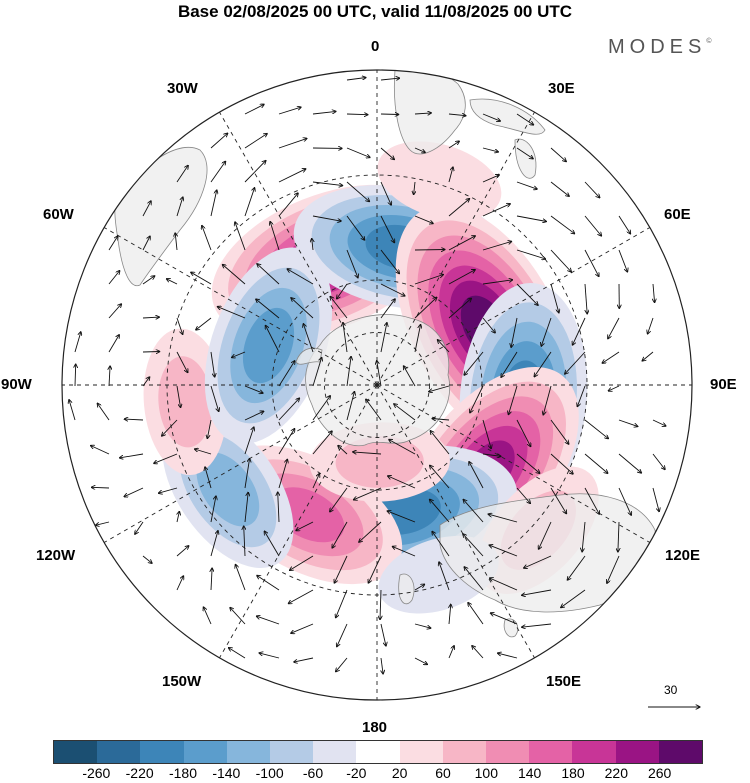 The image size is (750, 783). What do you see at coordinates (443, 773) in the screenshot?
I see `colorbar-tick-label: 60` at bounding box center [443, 773].